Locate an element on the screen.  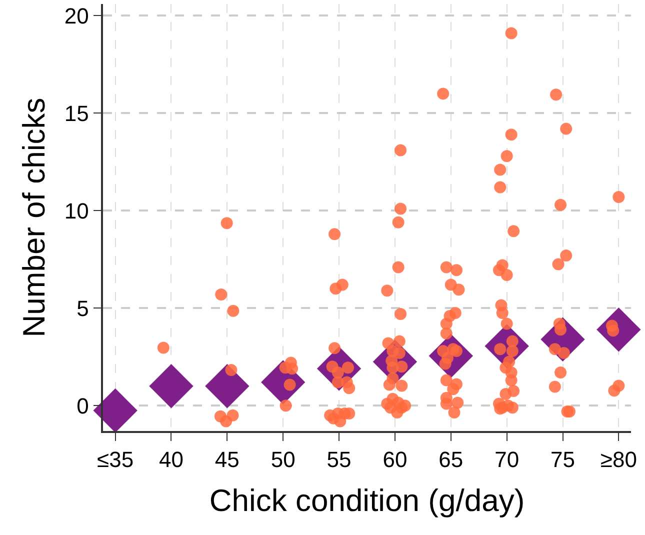
y-tick-label: 10 is located at coordinates (76, 211).